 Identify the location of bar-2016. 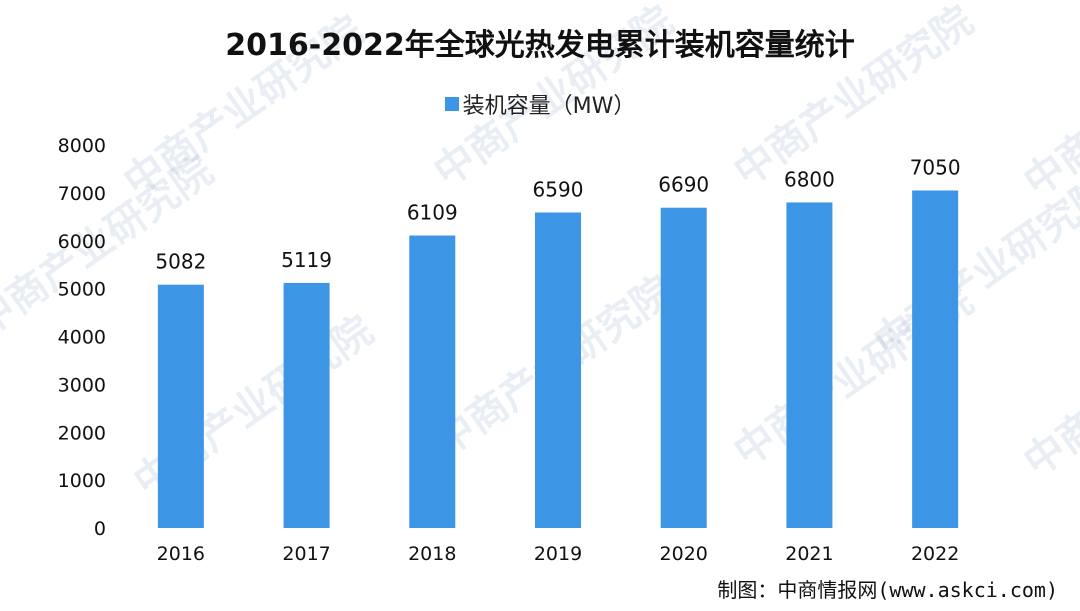
(180, 406).